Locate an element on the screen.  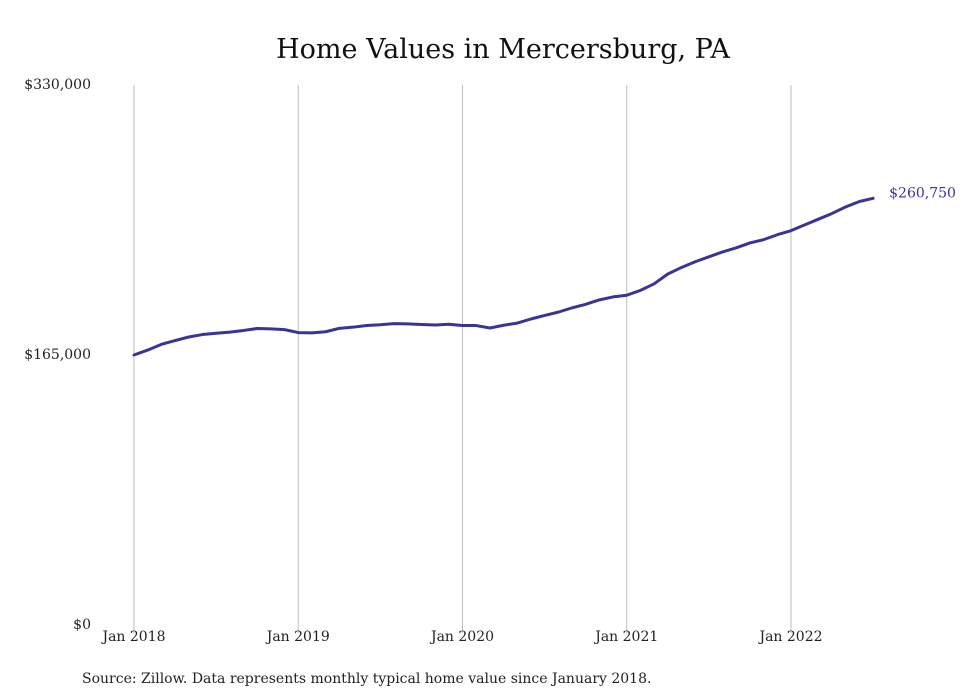
y-tick-label: $0 is located at coordinates (82, 625).